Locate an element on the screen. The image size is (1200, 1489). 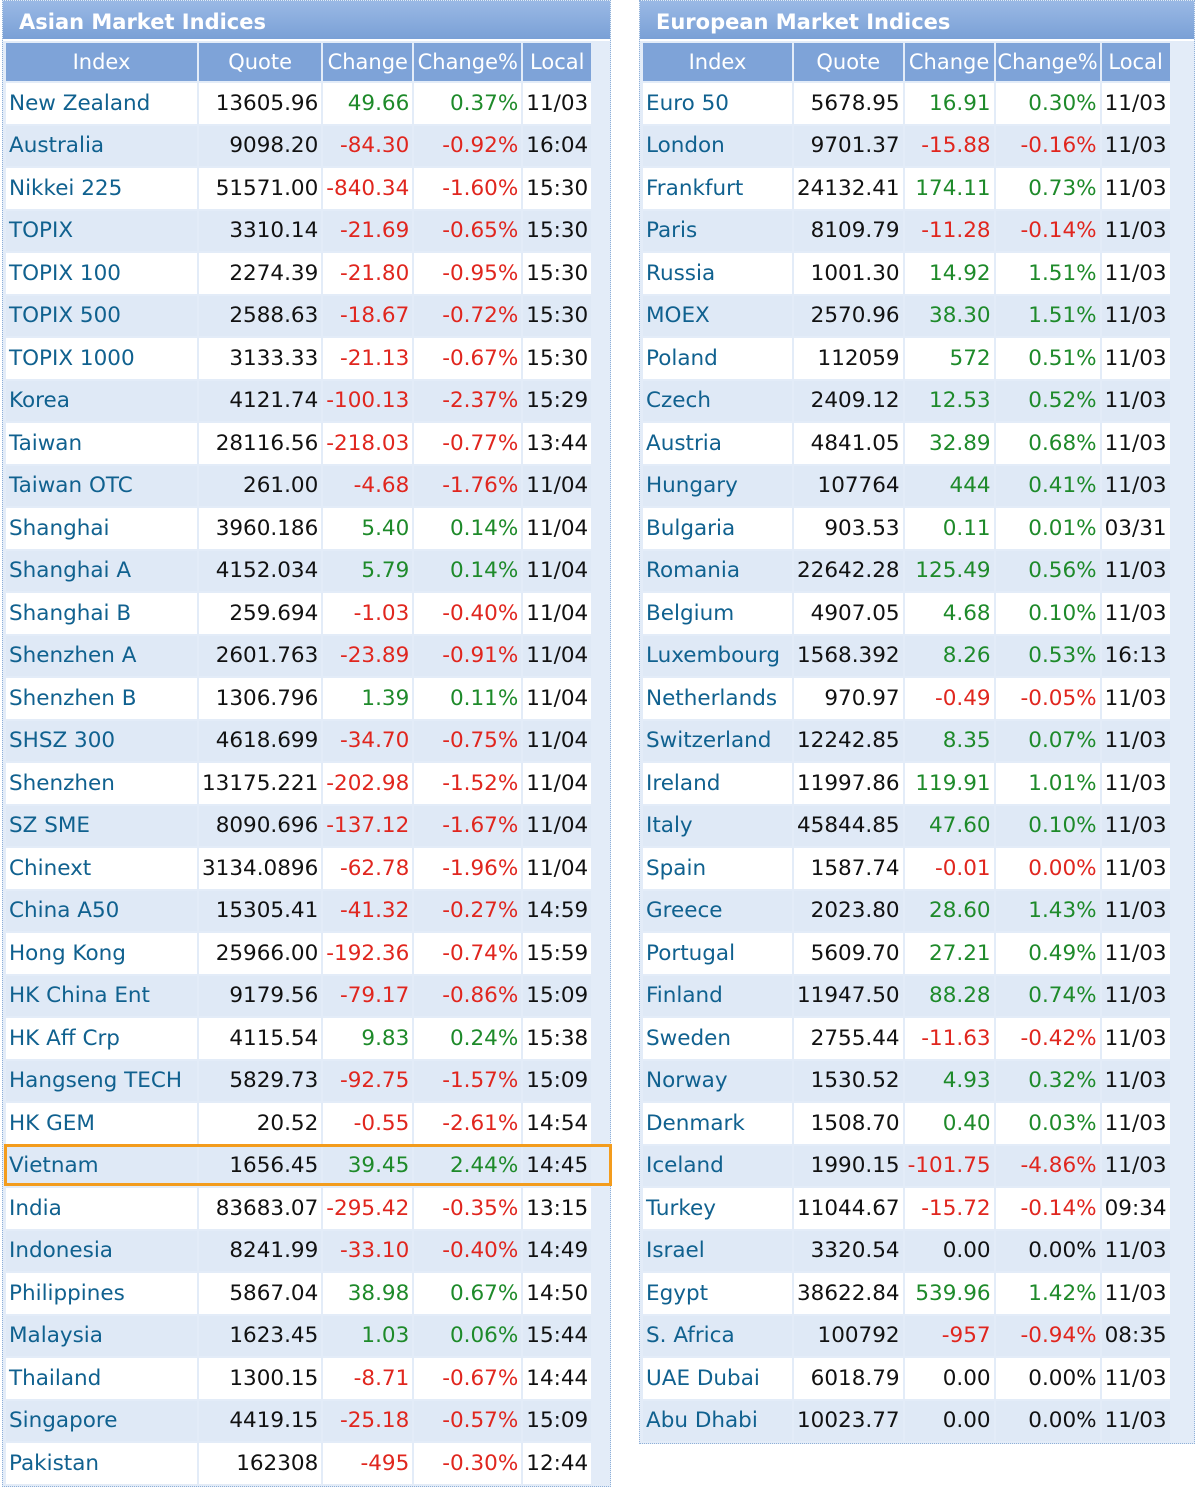
index-name-link: Shenzhen A is located at coordinates (101, 655).